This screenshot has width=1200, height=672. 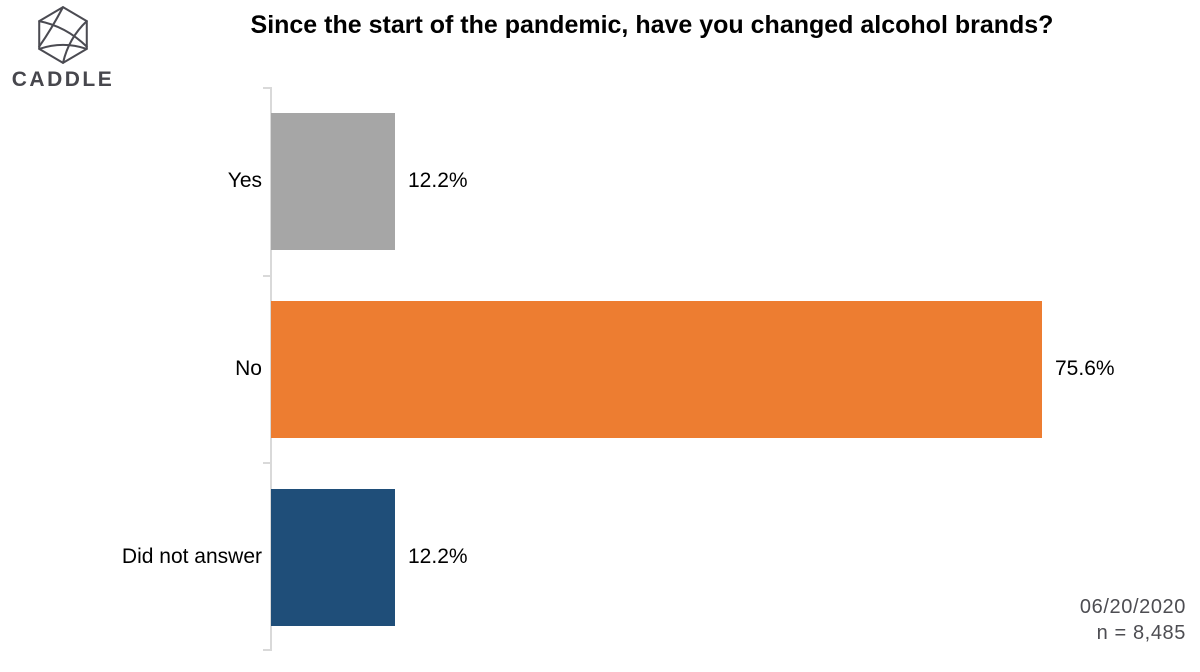 I want to click on category-label: Yes, so click(x=244, y=180).